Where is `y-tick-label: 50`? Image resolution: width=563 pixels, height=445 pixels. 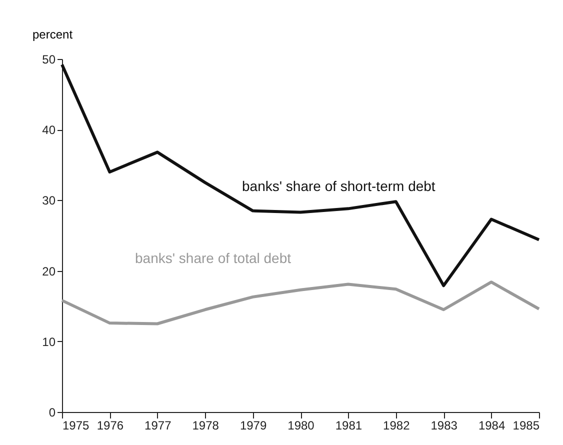 y-tick-label: 50 is located at coordinates (49, 59).